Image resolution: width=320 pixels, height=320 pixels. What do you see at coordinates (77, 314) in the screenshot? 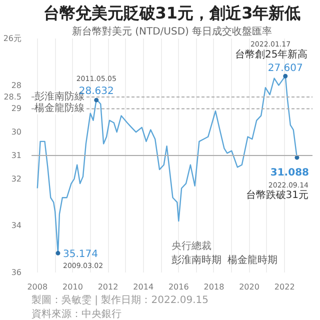
I see `source-note: 資料來源：中央銀行` at bounding box center [77, 314].